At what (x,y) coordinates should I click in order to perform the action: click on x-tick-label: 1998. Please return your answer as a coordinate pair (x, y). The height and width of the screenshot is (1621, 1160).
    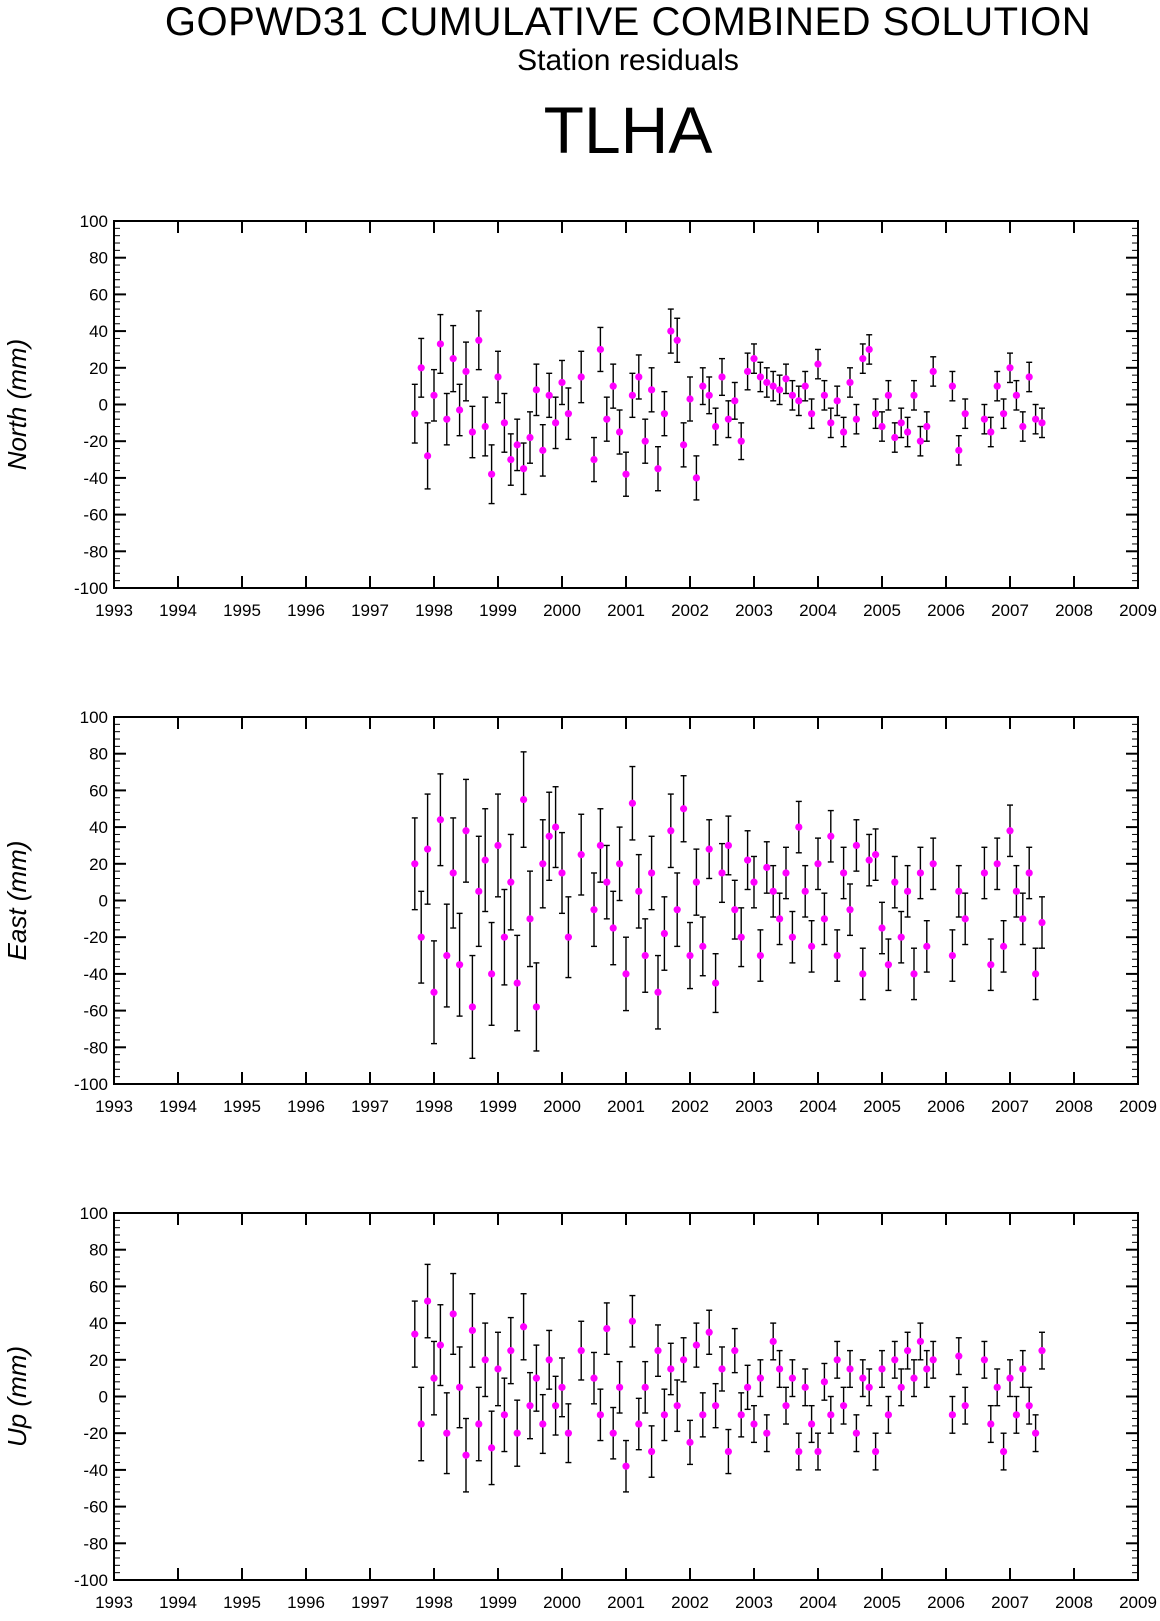
    Looking at the image, I should click on (434, 610).